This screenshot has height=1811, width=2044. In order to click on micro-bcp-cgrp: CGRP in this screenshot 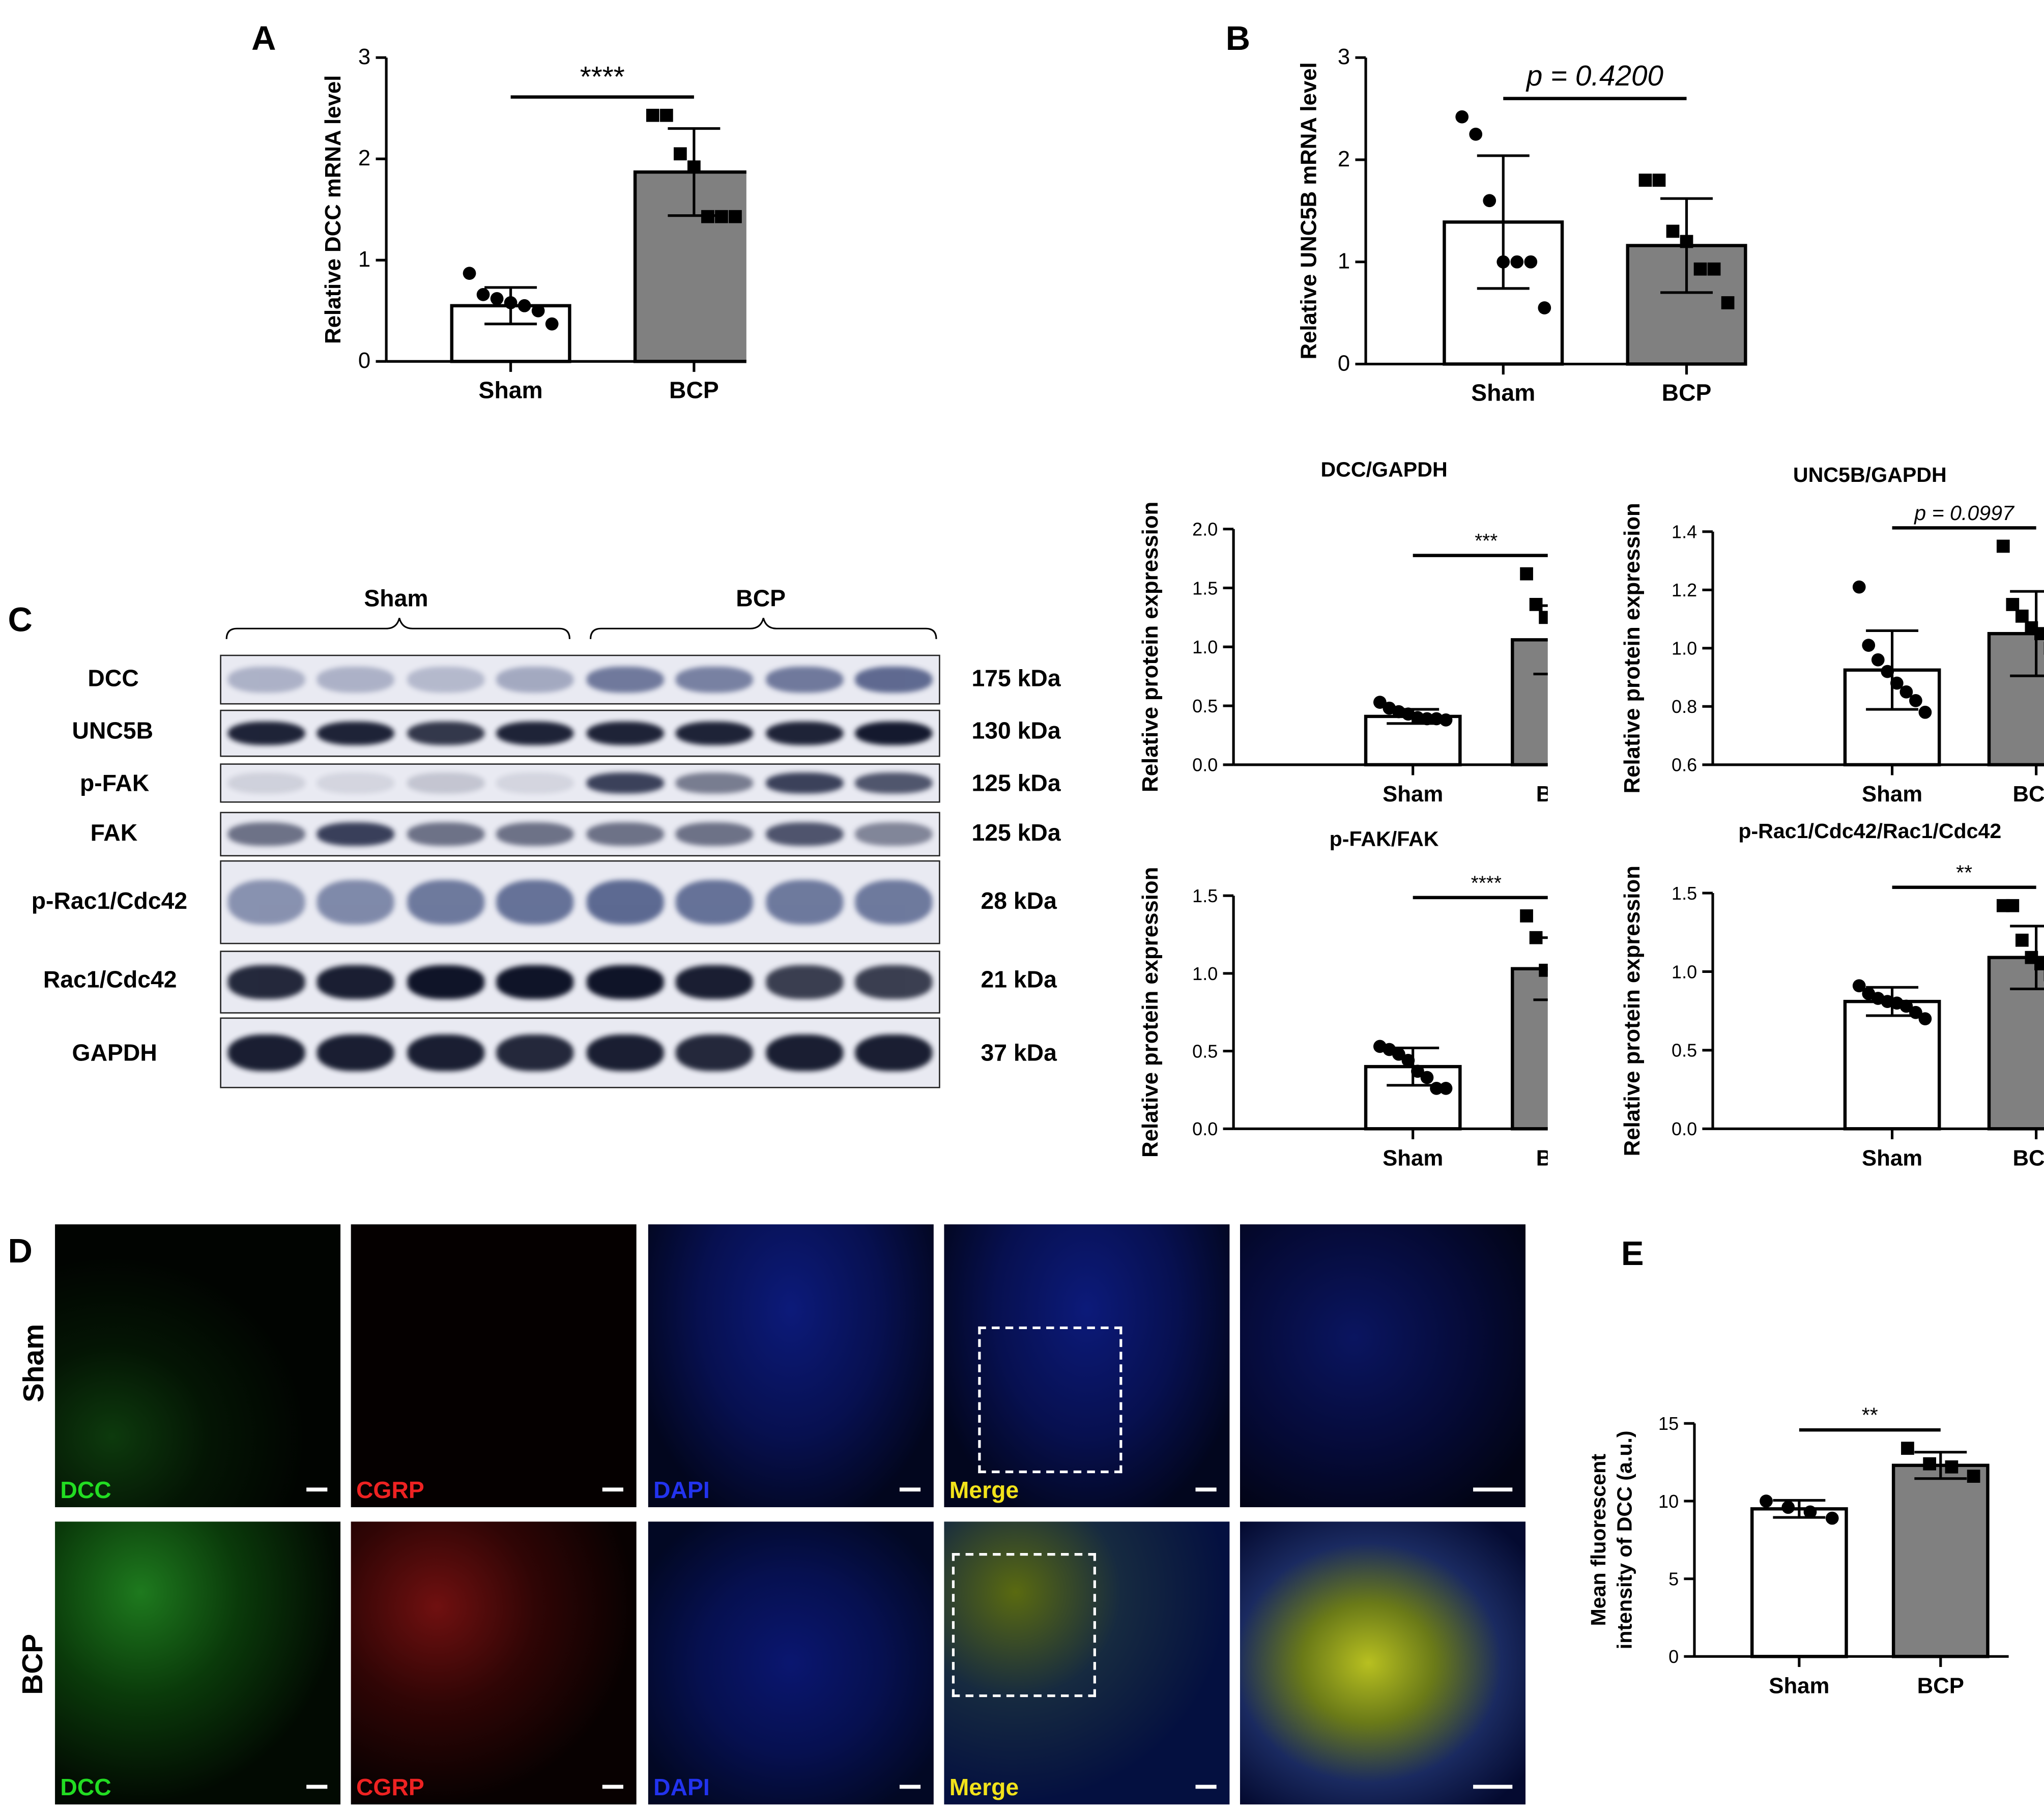, I will do `click(494, 1663)`.